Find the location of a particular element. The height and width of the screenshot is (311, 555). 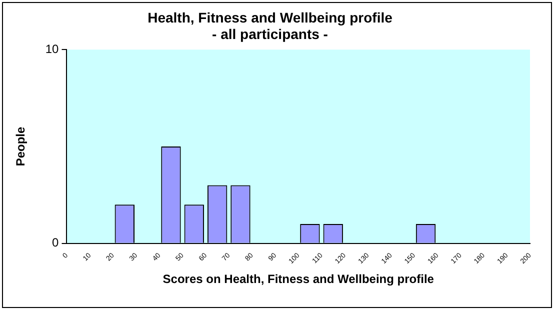

chart-title: Health, Fitness and Wellbeing profile is located at coordinates (270, 17).